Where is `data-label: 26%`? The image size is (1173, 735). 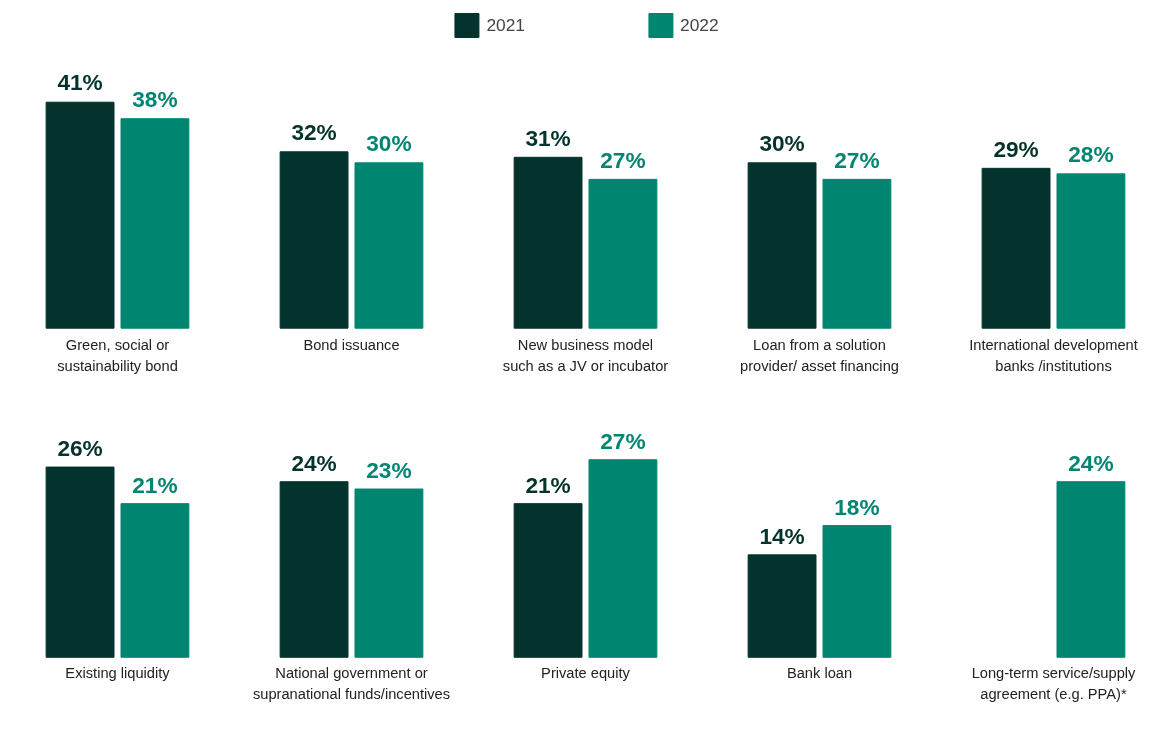 data-label: 26% is located at coordinates (80, 448).